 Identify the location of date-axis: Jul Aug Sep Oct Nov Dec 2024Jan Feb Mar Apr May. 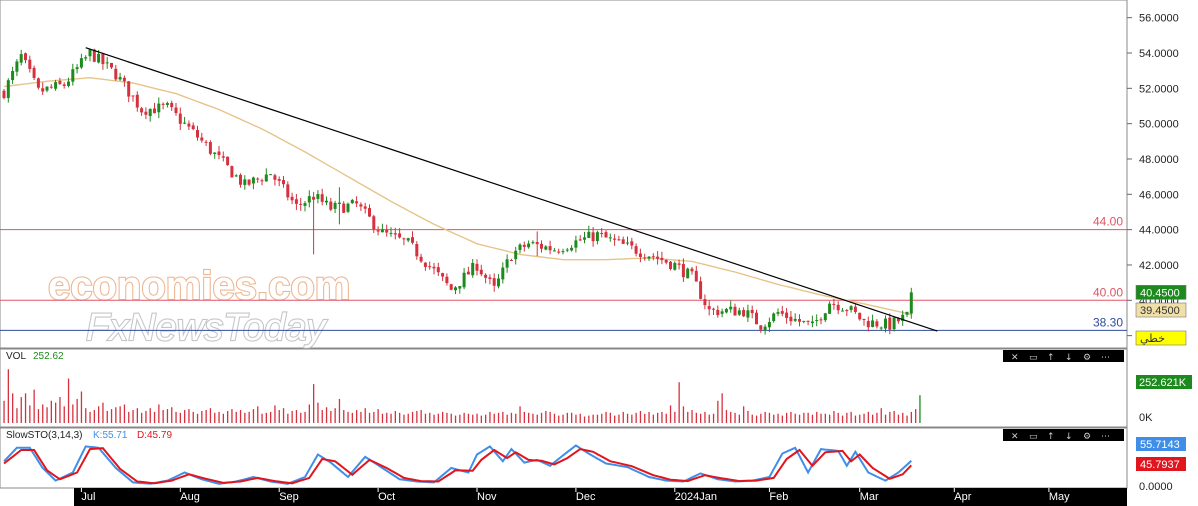
(600, 497).